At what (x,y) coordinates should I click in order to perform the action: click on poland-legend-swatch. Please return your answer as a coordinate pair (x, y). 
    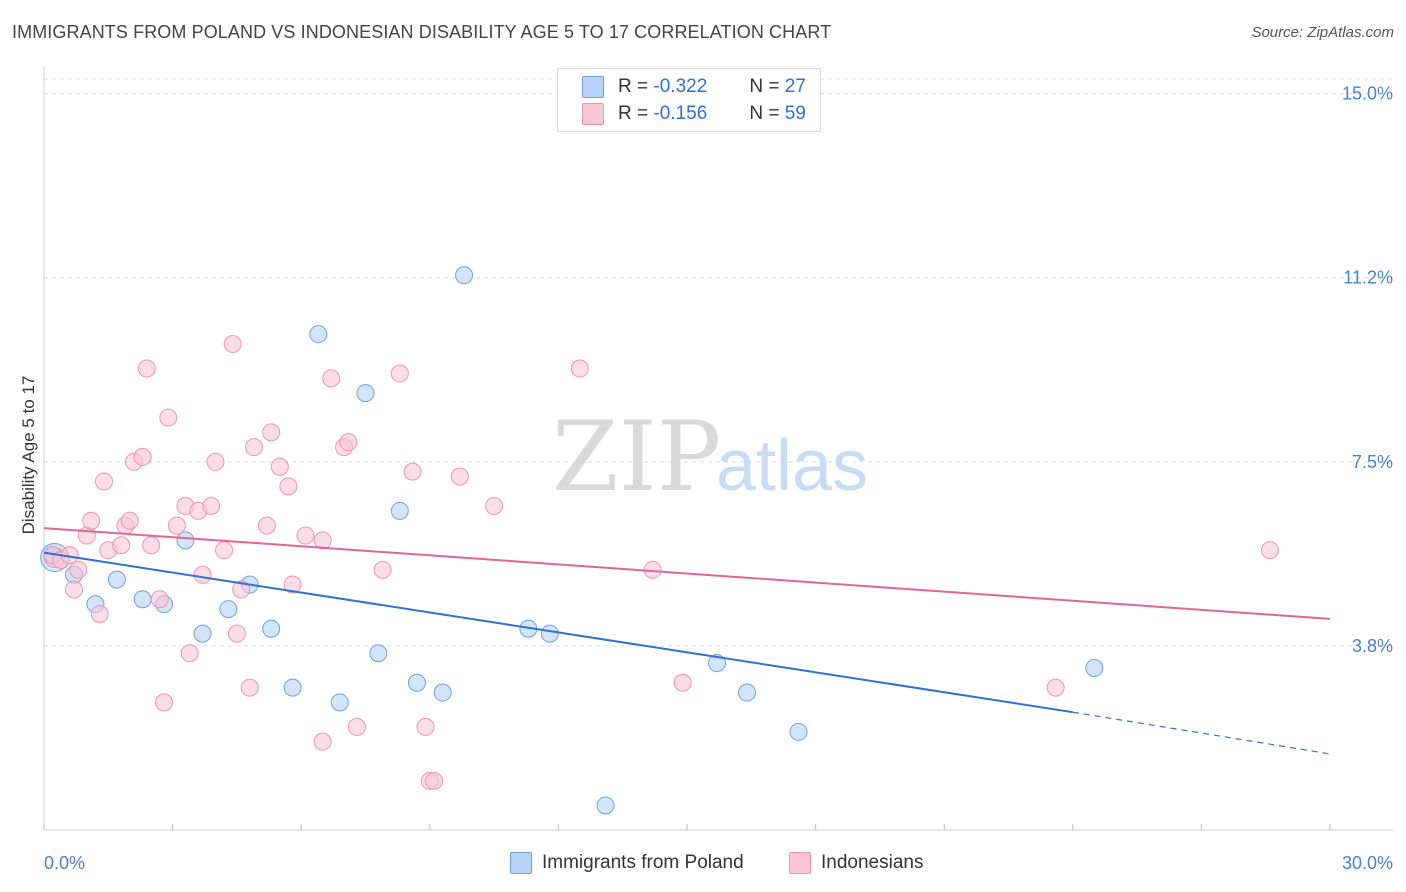
    Looking at the image, I should click on (521, 863).